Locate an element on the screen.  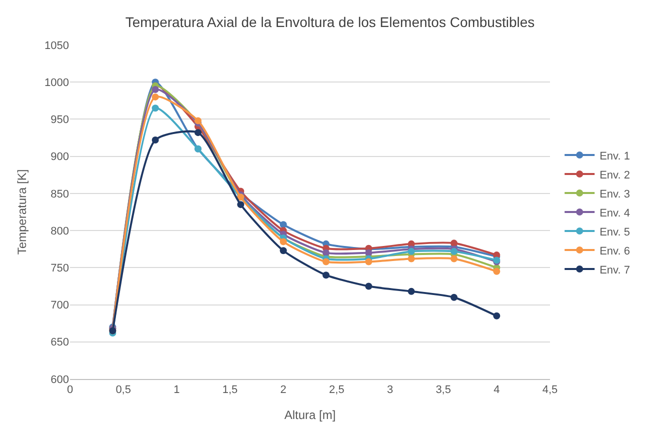
x-tick-label: 2,5 is located at coordinates (336, 390).